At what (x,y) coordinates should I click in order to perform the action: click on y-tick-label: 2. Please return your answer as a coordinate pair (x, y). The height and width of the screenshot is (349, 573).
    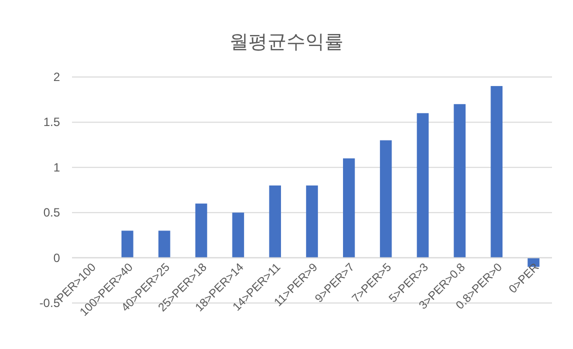
    Looking at the image, I should click on (56, 77).